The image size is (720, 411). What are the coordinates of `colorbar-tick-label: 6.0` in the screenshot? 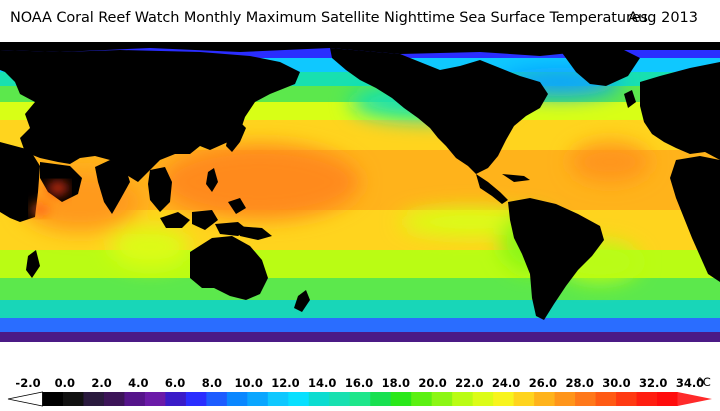 It's located at (175, 383).